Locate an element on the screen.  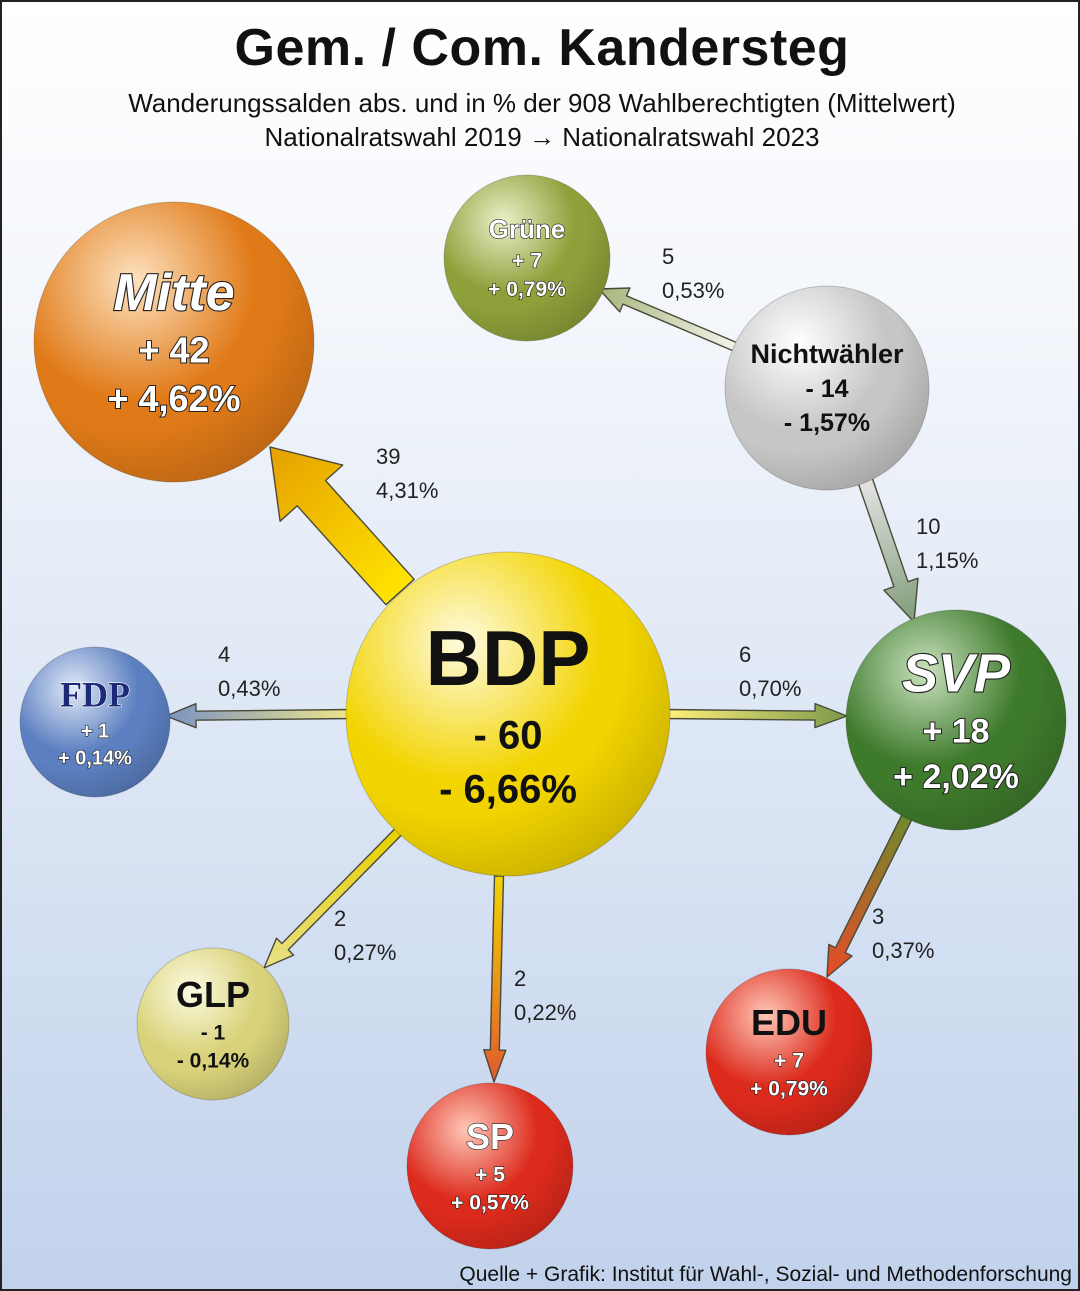
party-name-fdp: FDP is located at coordinates (95, 695).